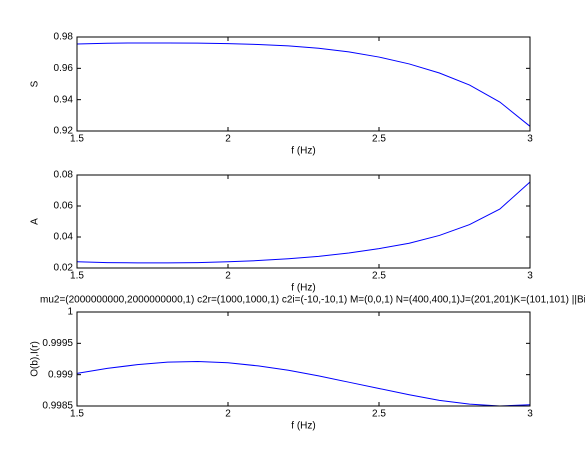 The width and height of the screenshot is (585, 458). What do you see at coordinates (64, 99) in the screenshot?
I see `y-tick-label: 0.94` at bounding box center [64, 99].